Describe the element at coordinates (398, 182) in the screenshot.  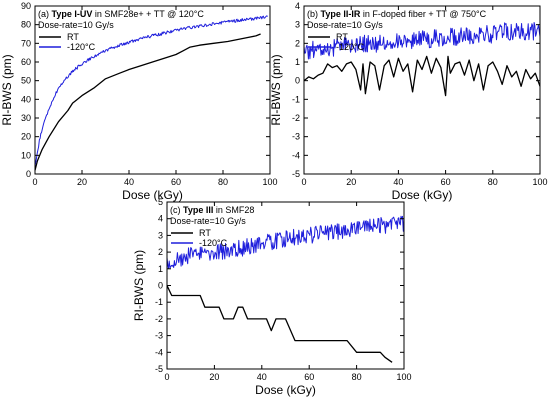
I see `panel-b-x-tick-label: 40` at that location.